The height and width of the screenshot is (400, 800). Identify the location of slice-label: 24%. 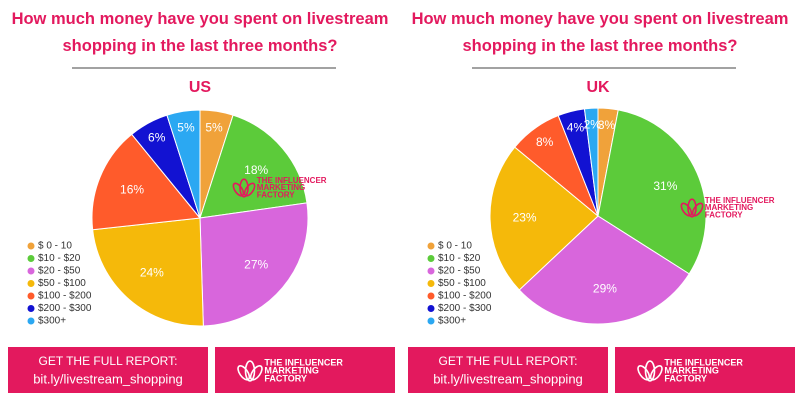
(152, 273).